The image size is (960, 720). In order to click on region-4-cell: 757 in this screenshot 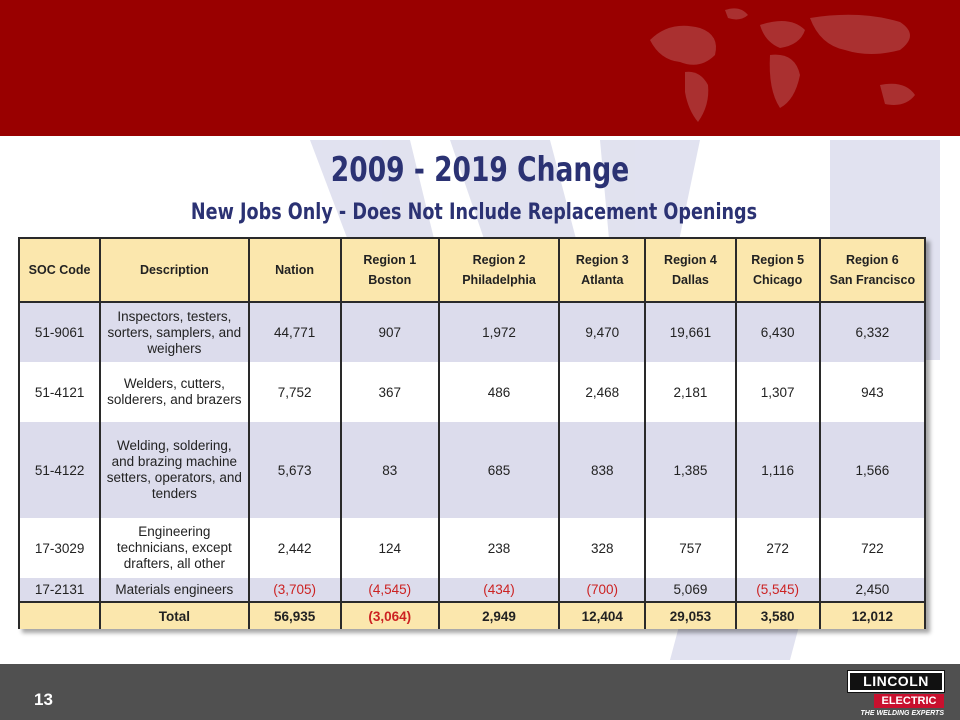, I will do `click(690, 548)`.